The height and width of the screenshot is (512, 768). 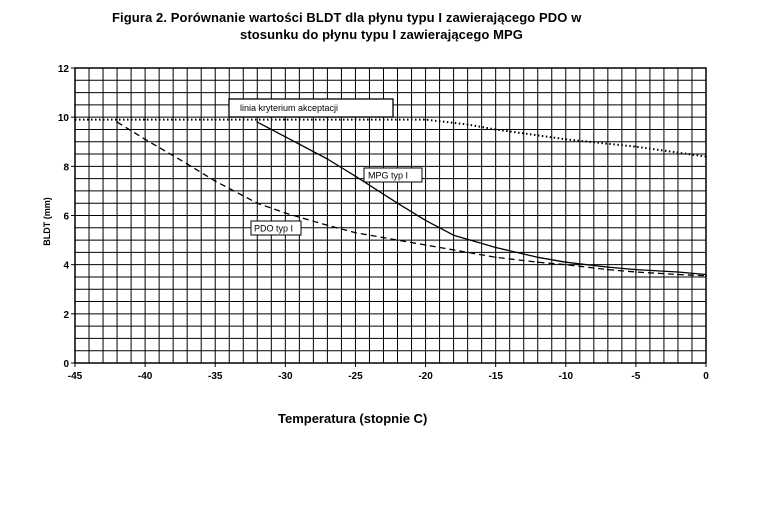 What do you see at coordinates (635, 376) in the screenshot?
I see `x-tick-label: -5` at bounding box center [635, 376].